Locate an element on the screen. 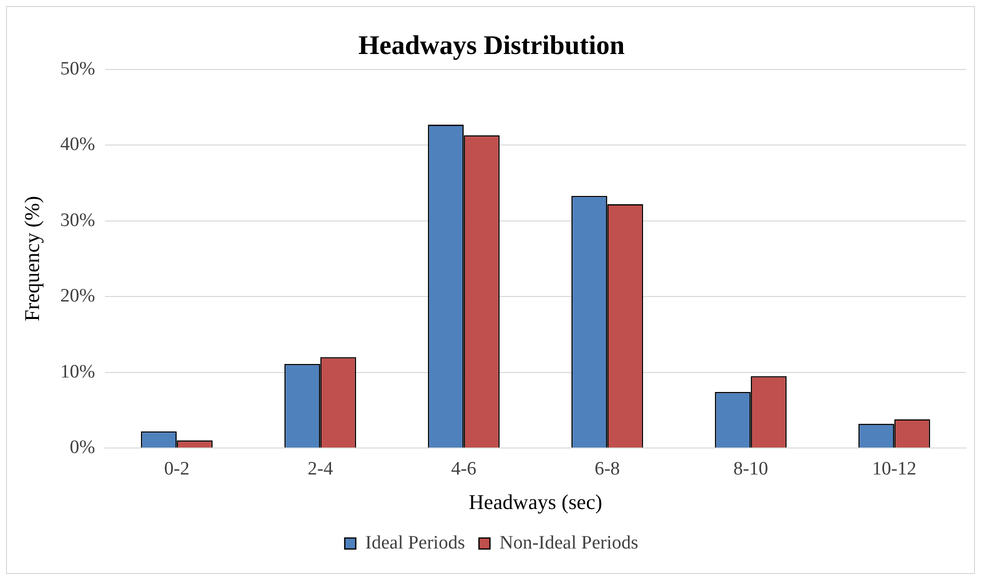 This screenshot has width=981, height=580. x-tick-label: 6-8 is located at coordinates (607, 469).